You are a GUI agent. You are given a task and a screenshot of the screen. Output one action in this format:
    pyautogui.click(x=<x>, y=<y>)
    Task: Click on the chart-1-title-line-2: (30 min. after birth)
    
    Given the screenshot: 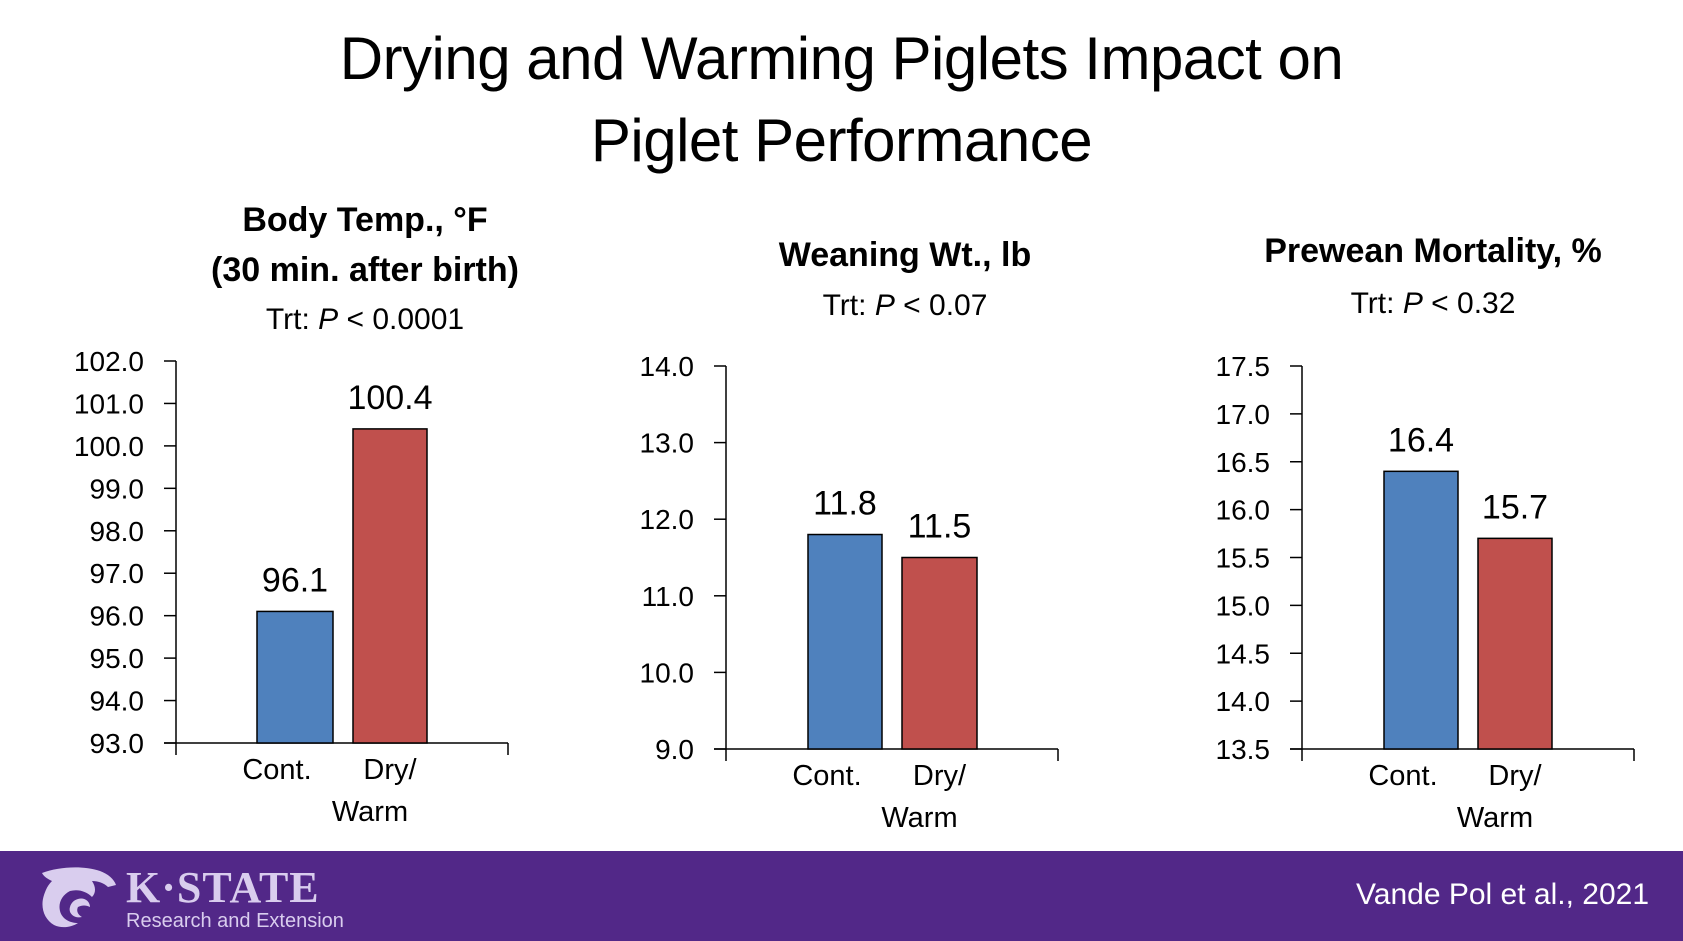 What is the action you would take?
    pyautogui.click(x=365, y=270)
    